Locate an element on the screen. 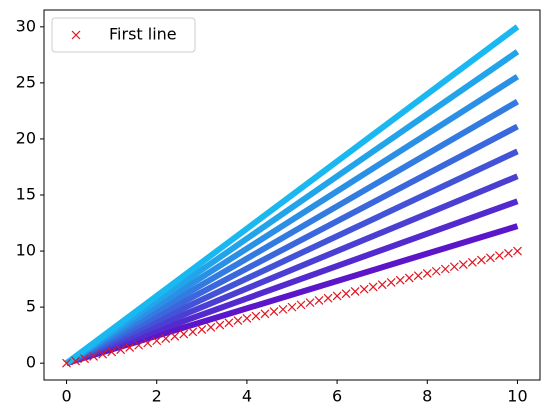 This screenshot has height=417, width=548. y-tick-label: 15 is located at coordinates (26, 194).